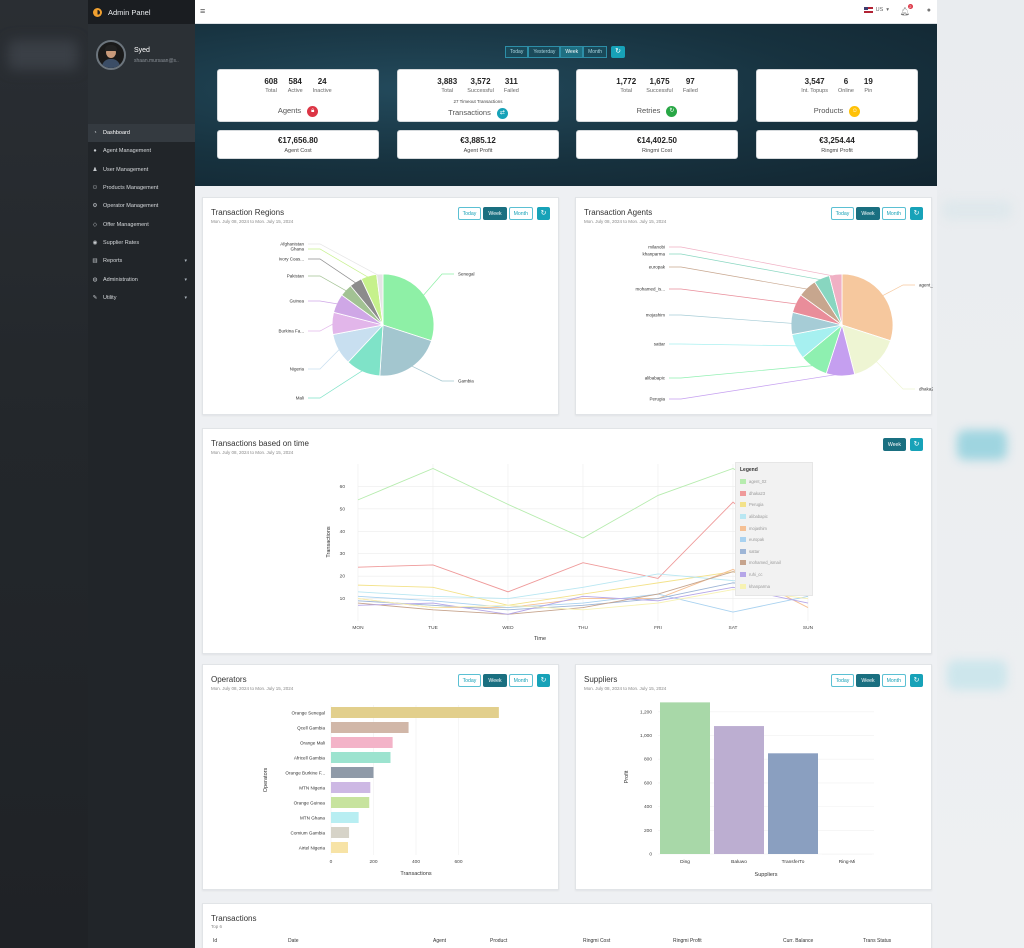 The width and height of the screenshot is (1024, 948). I want to click on notification-bell-icon: 🔔︎ 2, so click(906, 10).